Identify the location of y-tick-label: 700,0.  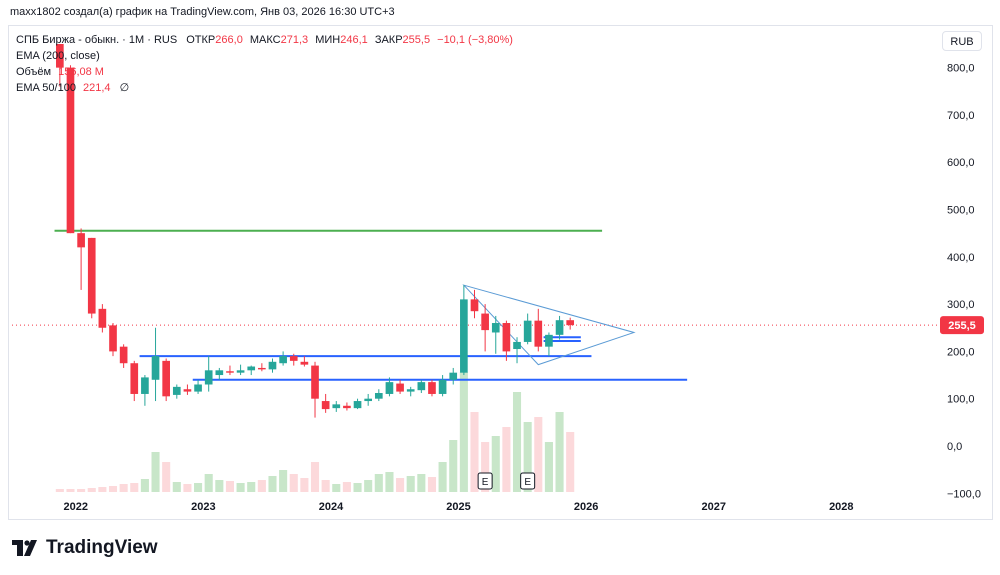
(961, 116).